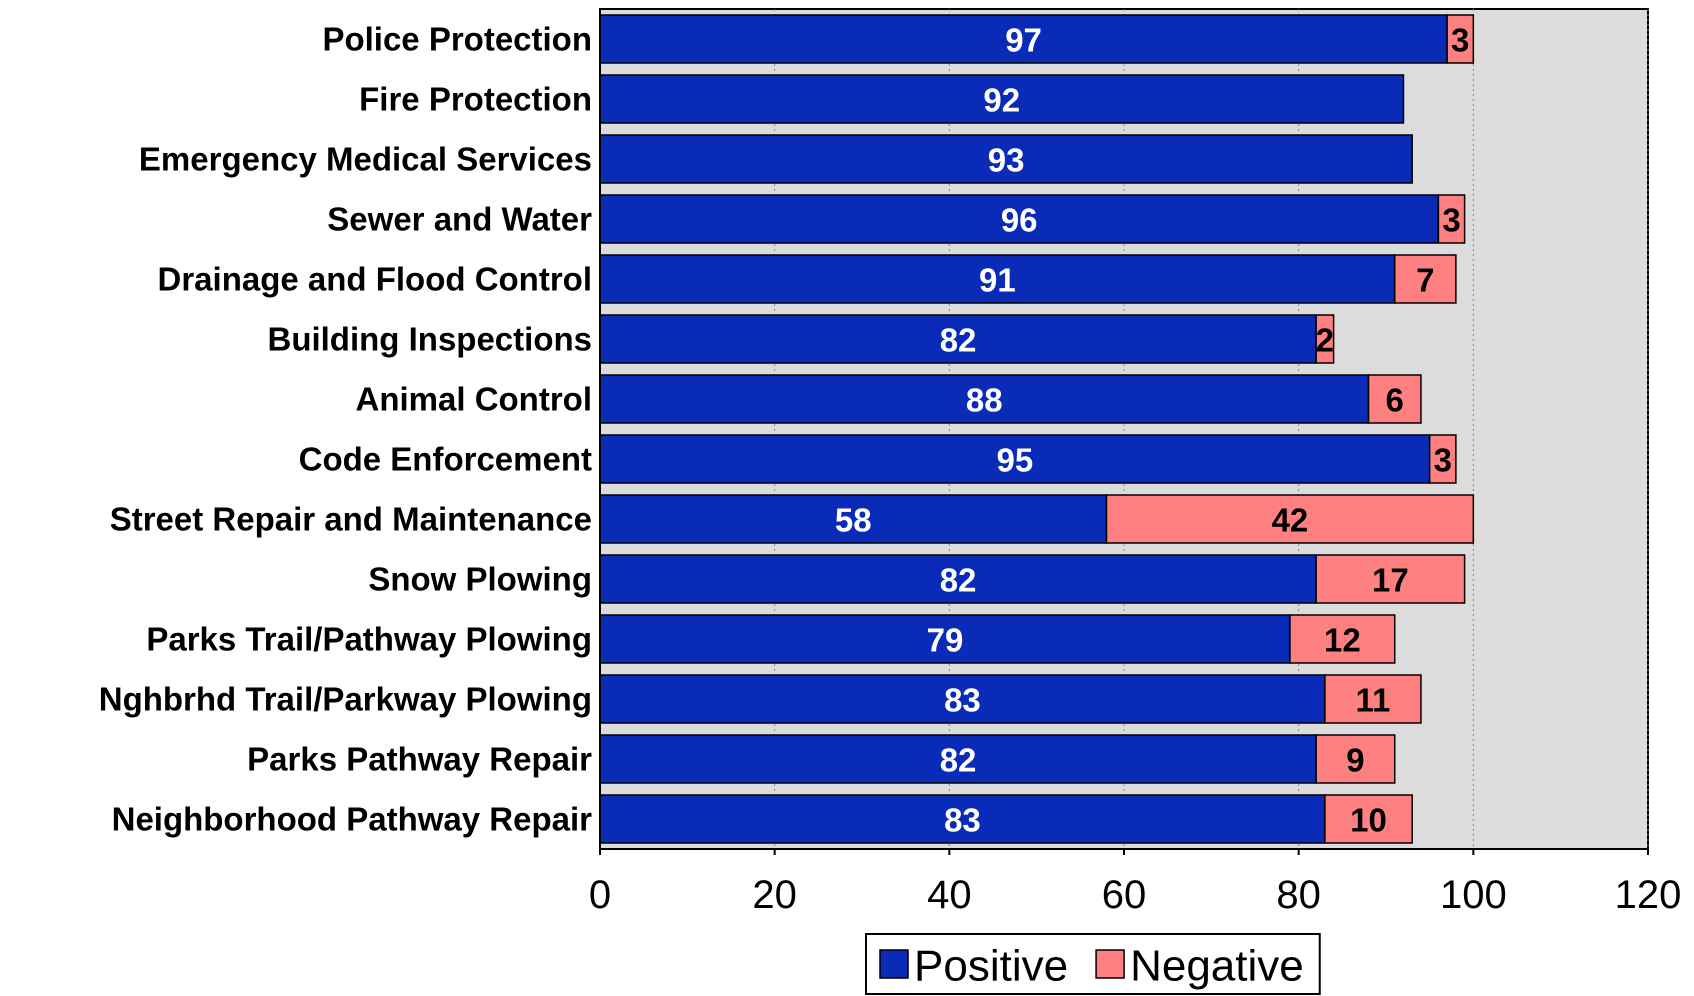  I want to click on data-label: 58, so click(853, 520).